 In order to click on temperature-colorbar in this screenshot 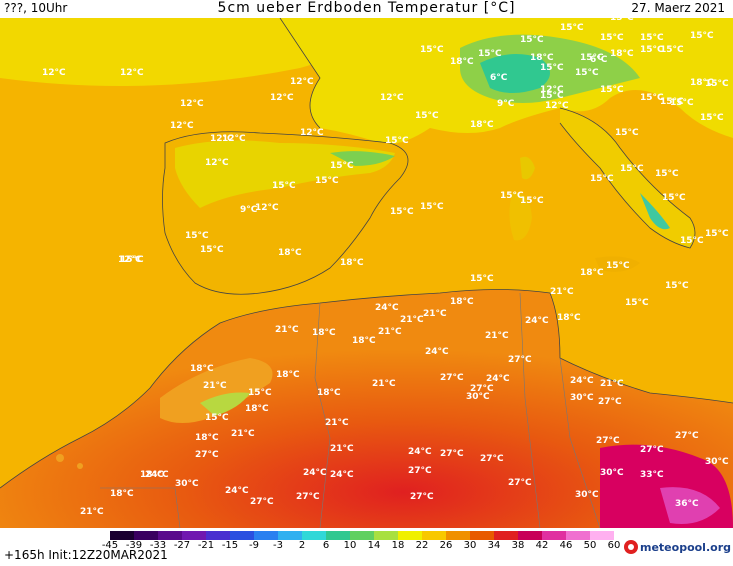, I will do `click(362, 535)`.